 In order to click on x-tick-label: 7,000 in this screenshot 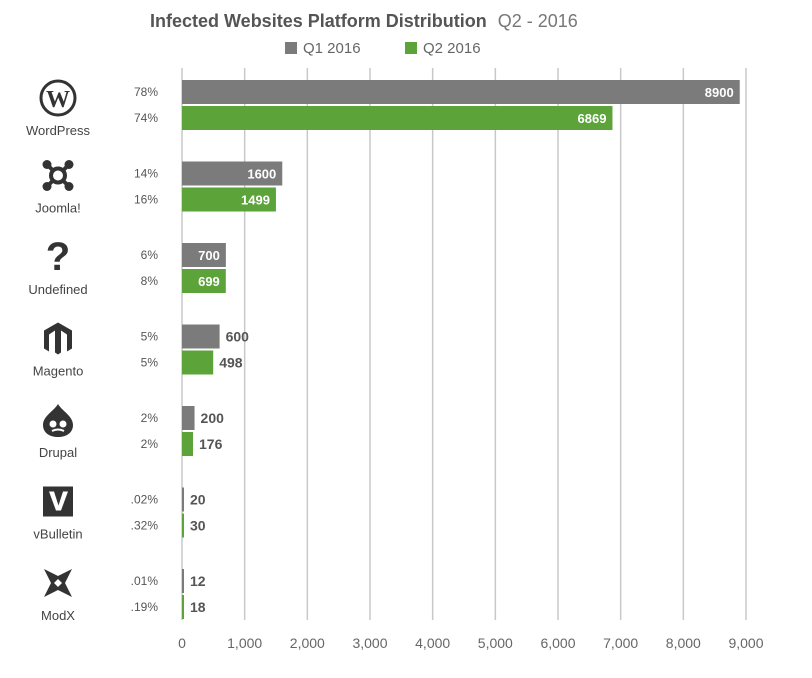, I will do `click(620, 643)`.